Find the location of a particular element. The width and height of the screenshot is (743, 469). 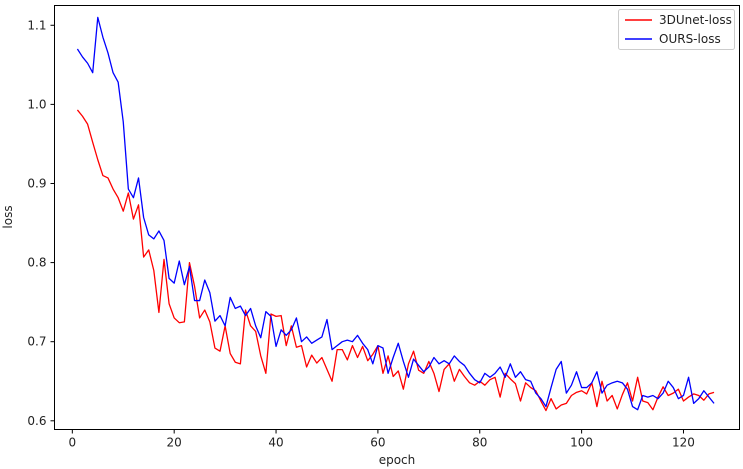

y-axis-title: loss is located at coordinates (8, 216).